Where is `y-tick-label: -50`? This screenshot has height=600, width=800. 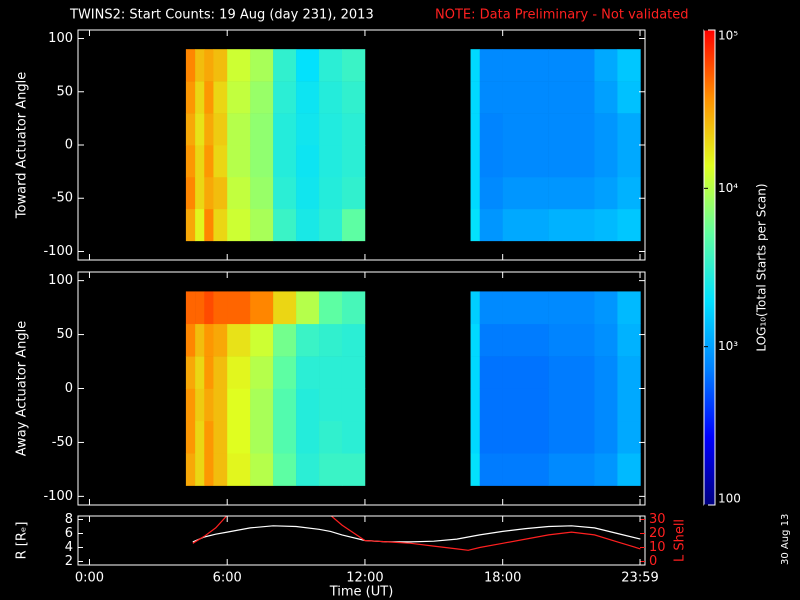
y-tick-label: -50 is located at coordinates (62, 442).